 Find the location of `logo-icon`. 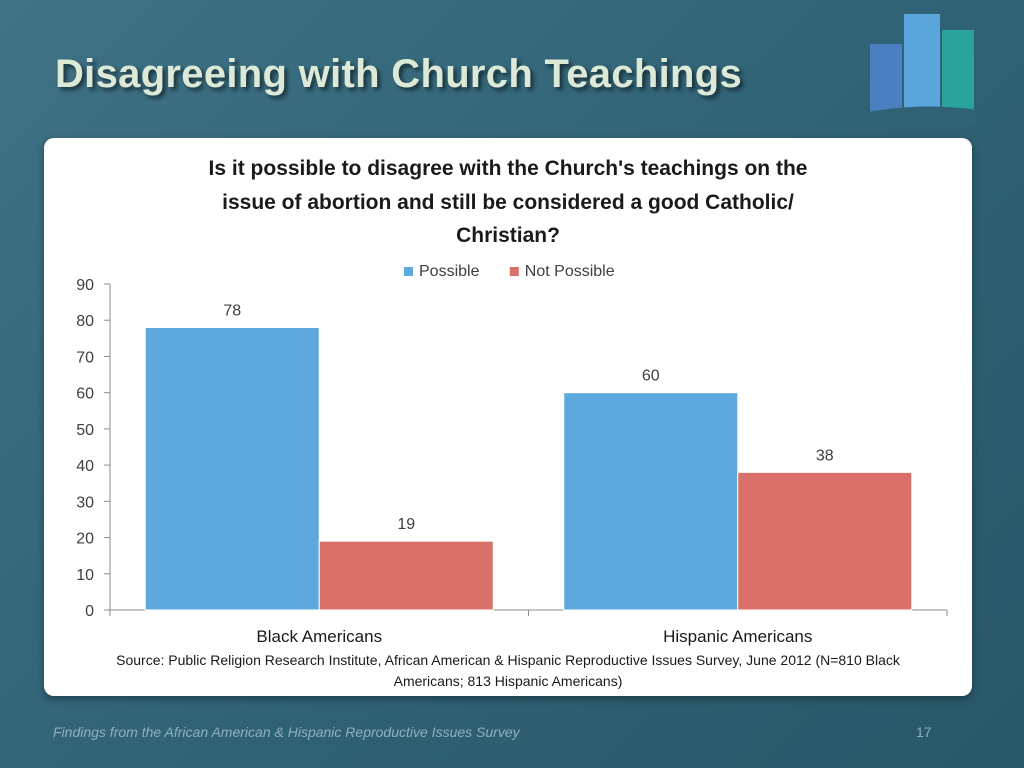

logo-icon is located at coordinates (923, 69).